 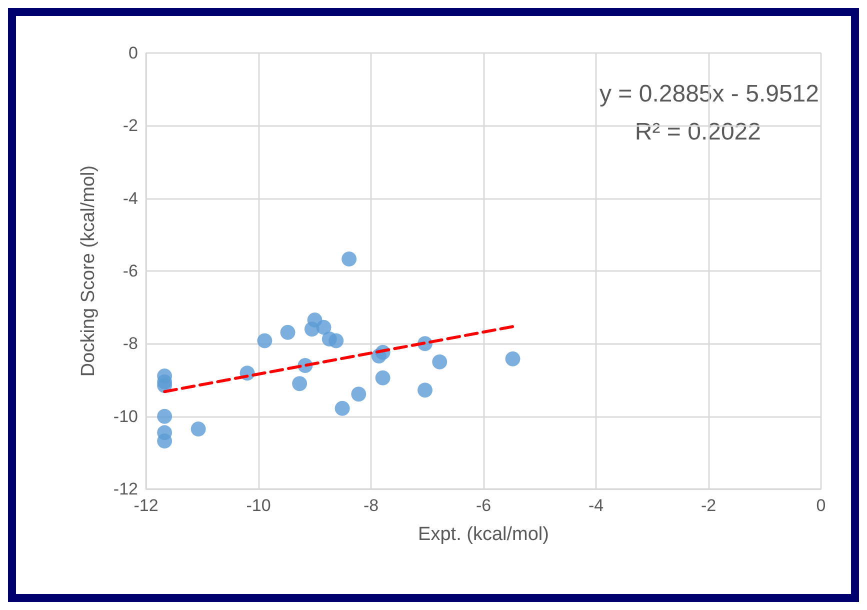 I want to click on y-tick-label: -6, so click(x=130, y=271).